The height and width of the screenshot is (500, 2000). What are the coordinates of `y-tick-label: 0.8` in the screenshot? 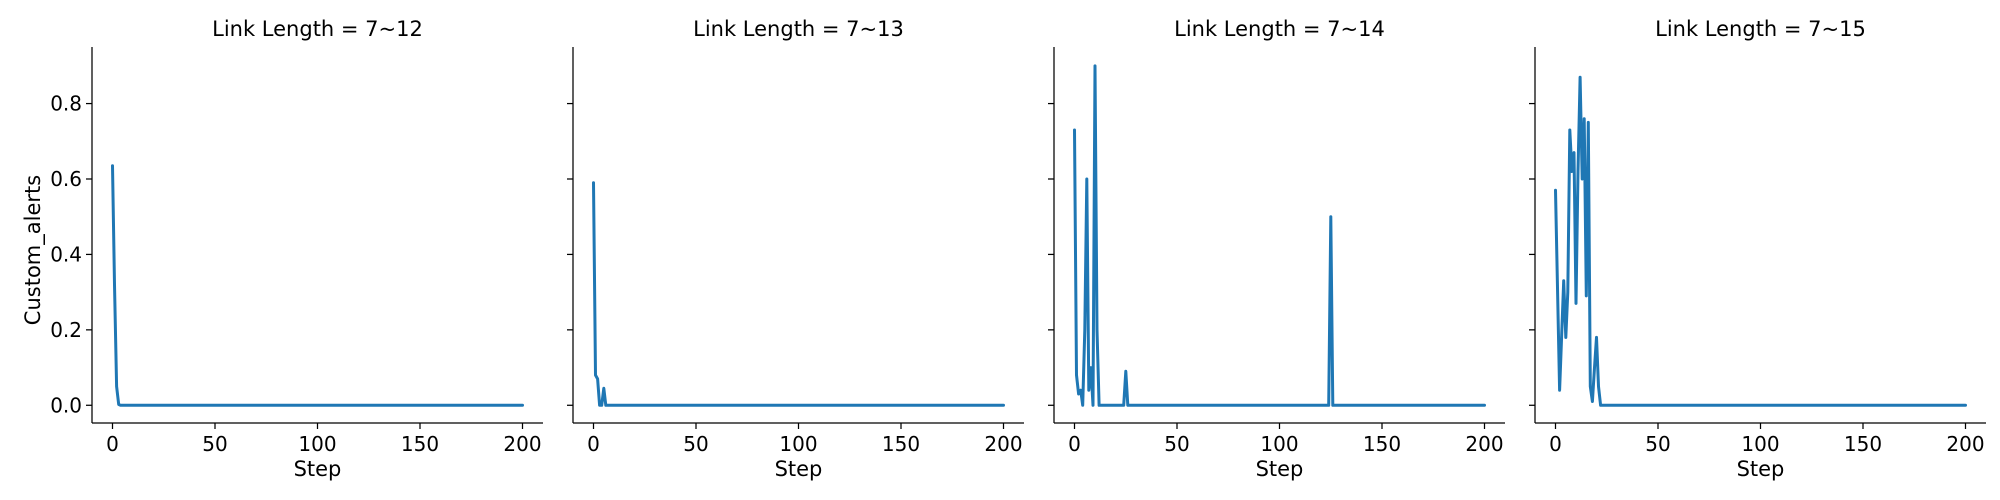 It's located at (66, 104).